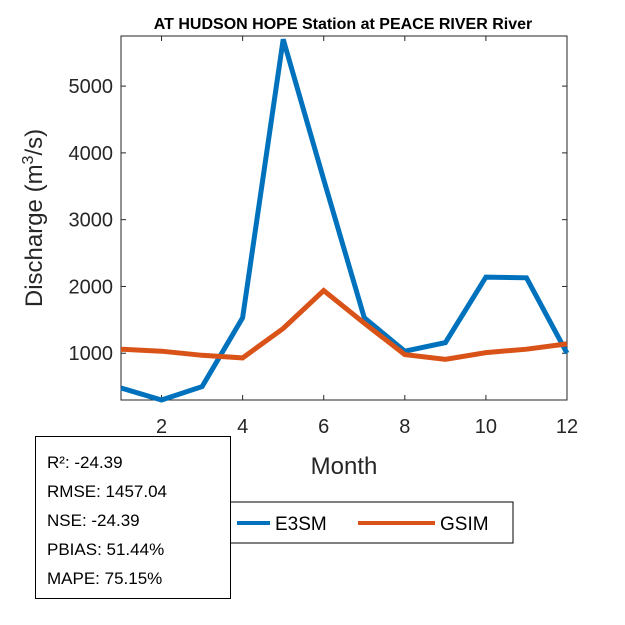 Image resolution: width=625 pixels, height=625 pixels. Describe the element at coordinates (344, 324) in the screenshot. I see `series-line-gsim` at that location.